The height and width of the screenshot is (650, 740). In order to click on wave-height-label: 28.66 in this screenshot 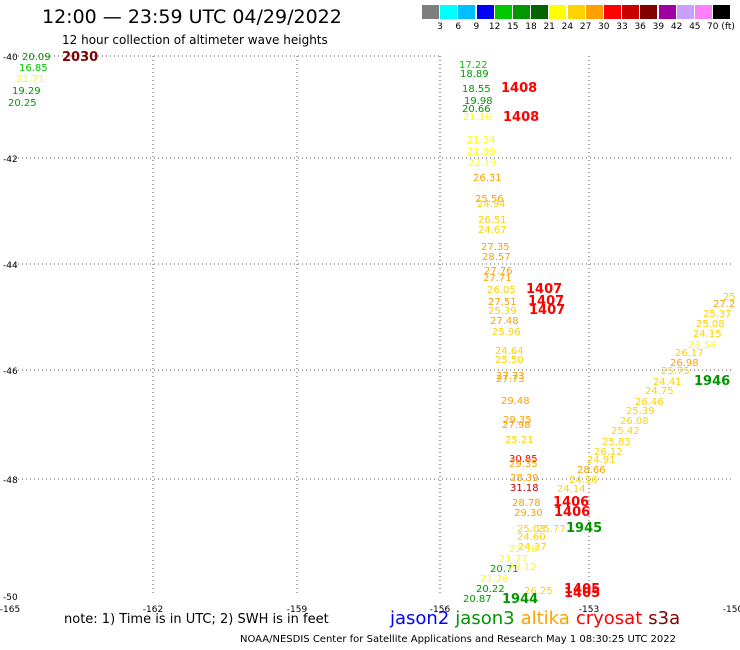, I will do `click(591, 470)`.